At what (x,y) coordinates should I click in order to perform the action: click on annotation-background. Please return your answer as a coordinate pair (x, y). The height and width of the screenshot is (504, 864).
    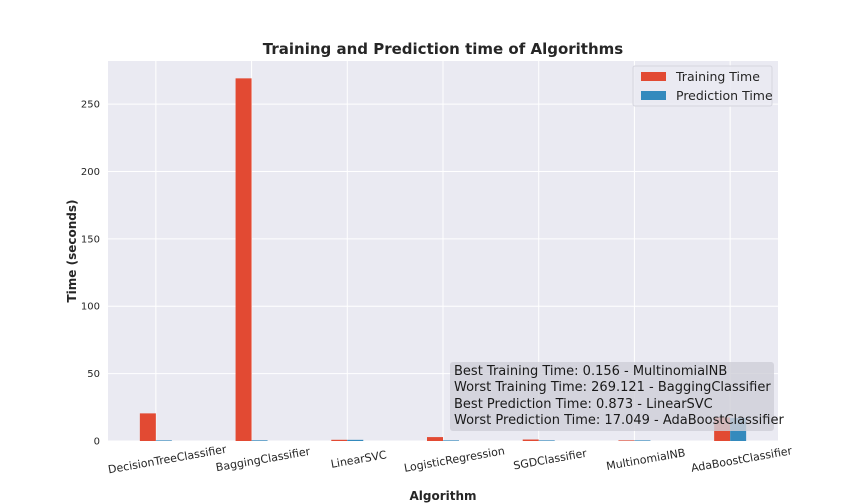
    Looking at the image, I should click on (612, 396).